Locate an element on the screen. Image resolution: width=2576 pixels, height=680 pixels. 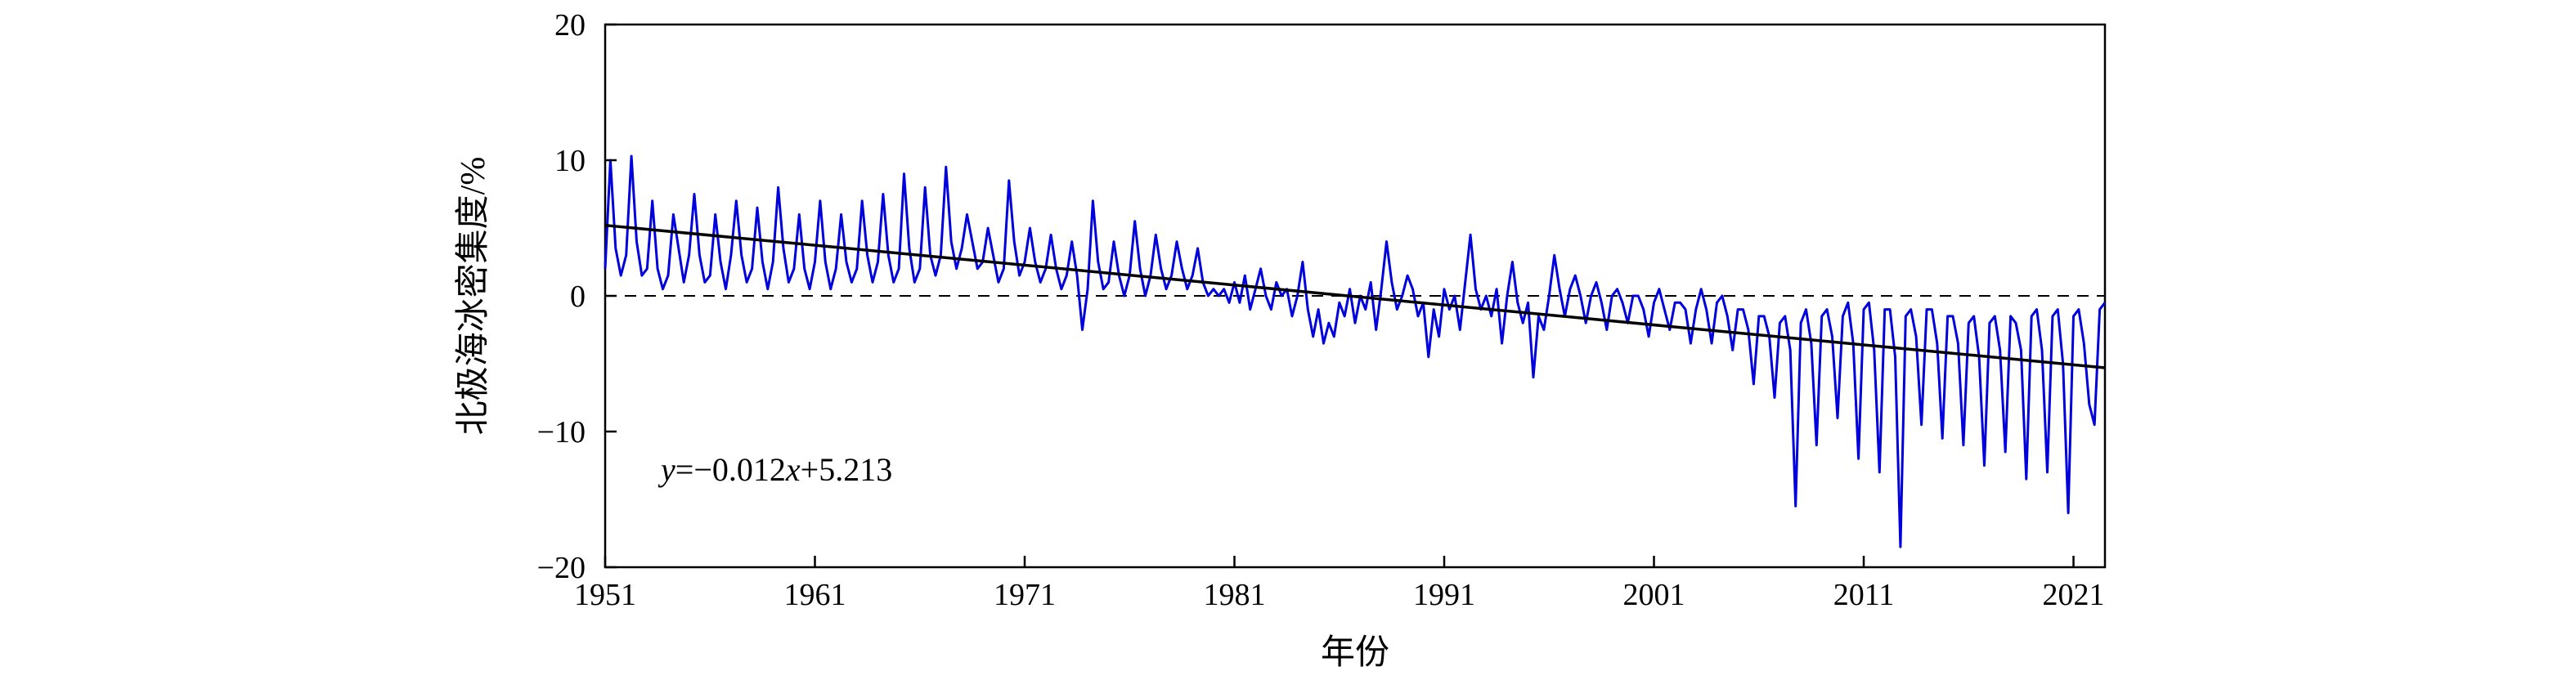
x-tick-label: 1961 is located at coordinates (815, 595).